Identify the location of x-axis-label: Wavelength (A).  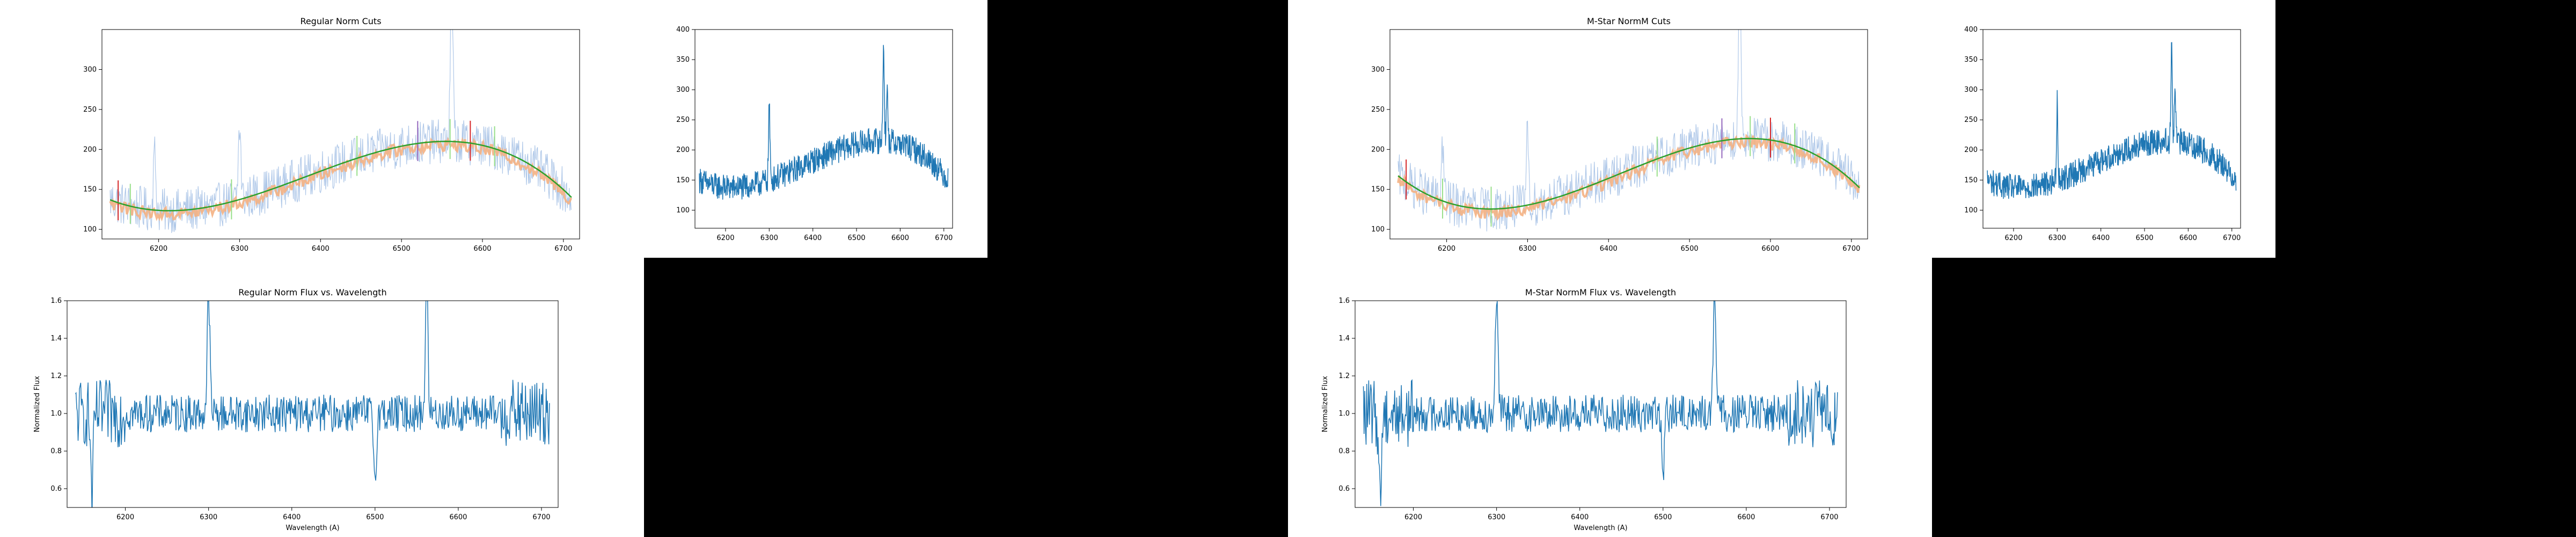
(1600, 528).